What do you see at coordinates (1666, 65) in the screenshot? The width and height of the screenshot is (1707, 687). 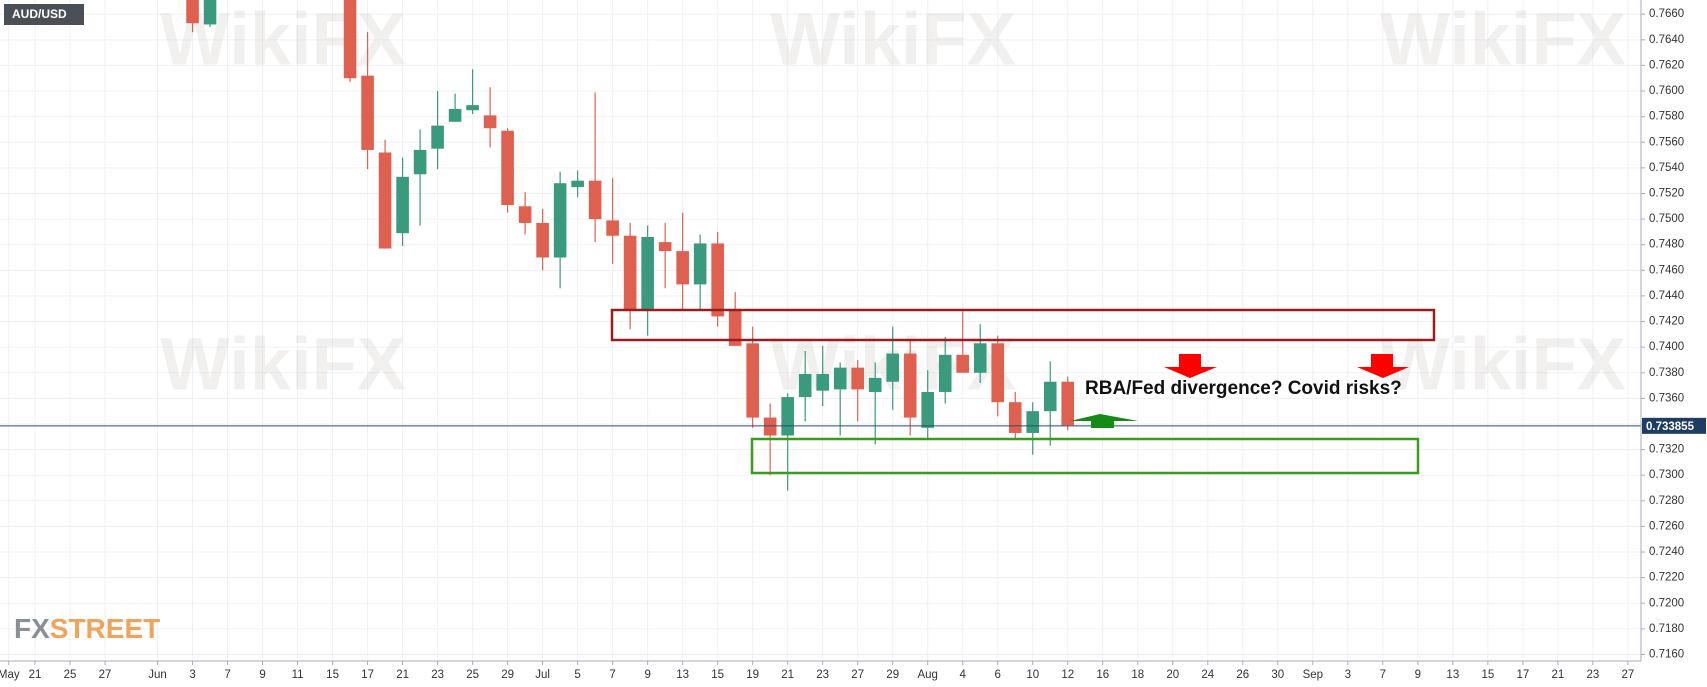 I see `y-tick-label: 0.7620` at bounding box center [1666, 65].